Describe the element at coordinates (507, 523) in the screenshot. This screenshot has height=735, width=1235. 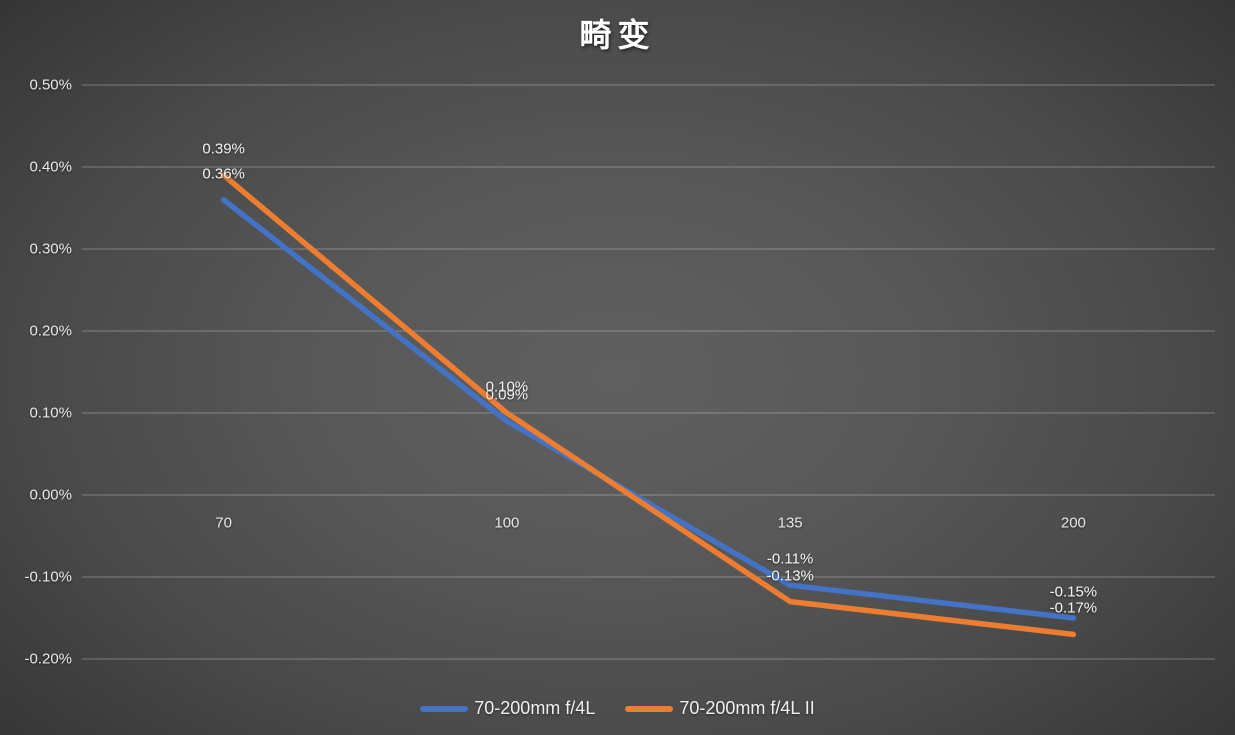
I see `x-tick-label: 100` at that location.